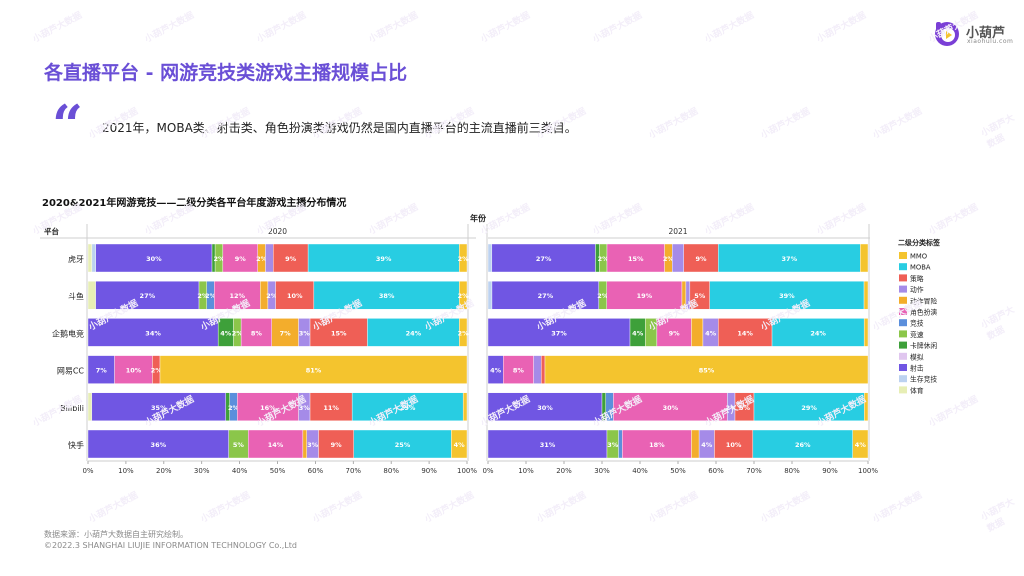 This screenshot has width=1024, height=576. I want to click on data-source: 数据来源：小葫芦大数据自主研究绘制。, so click(116, 534).